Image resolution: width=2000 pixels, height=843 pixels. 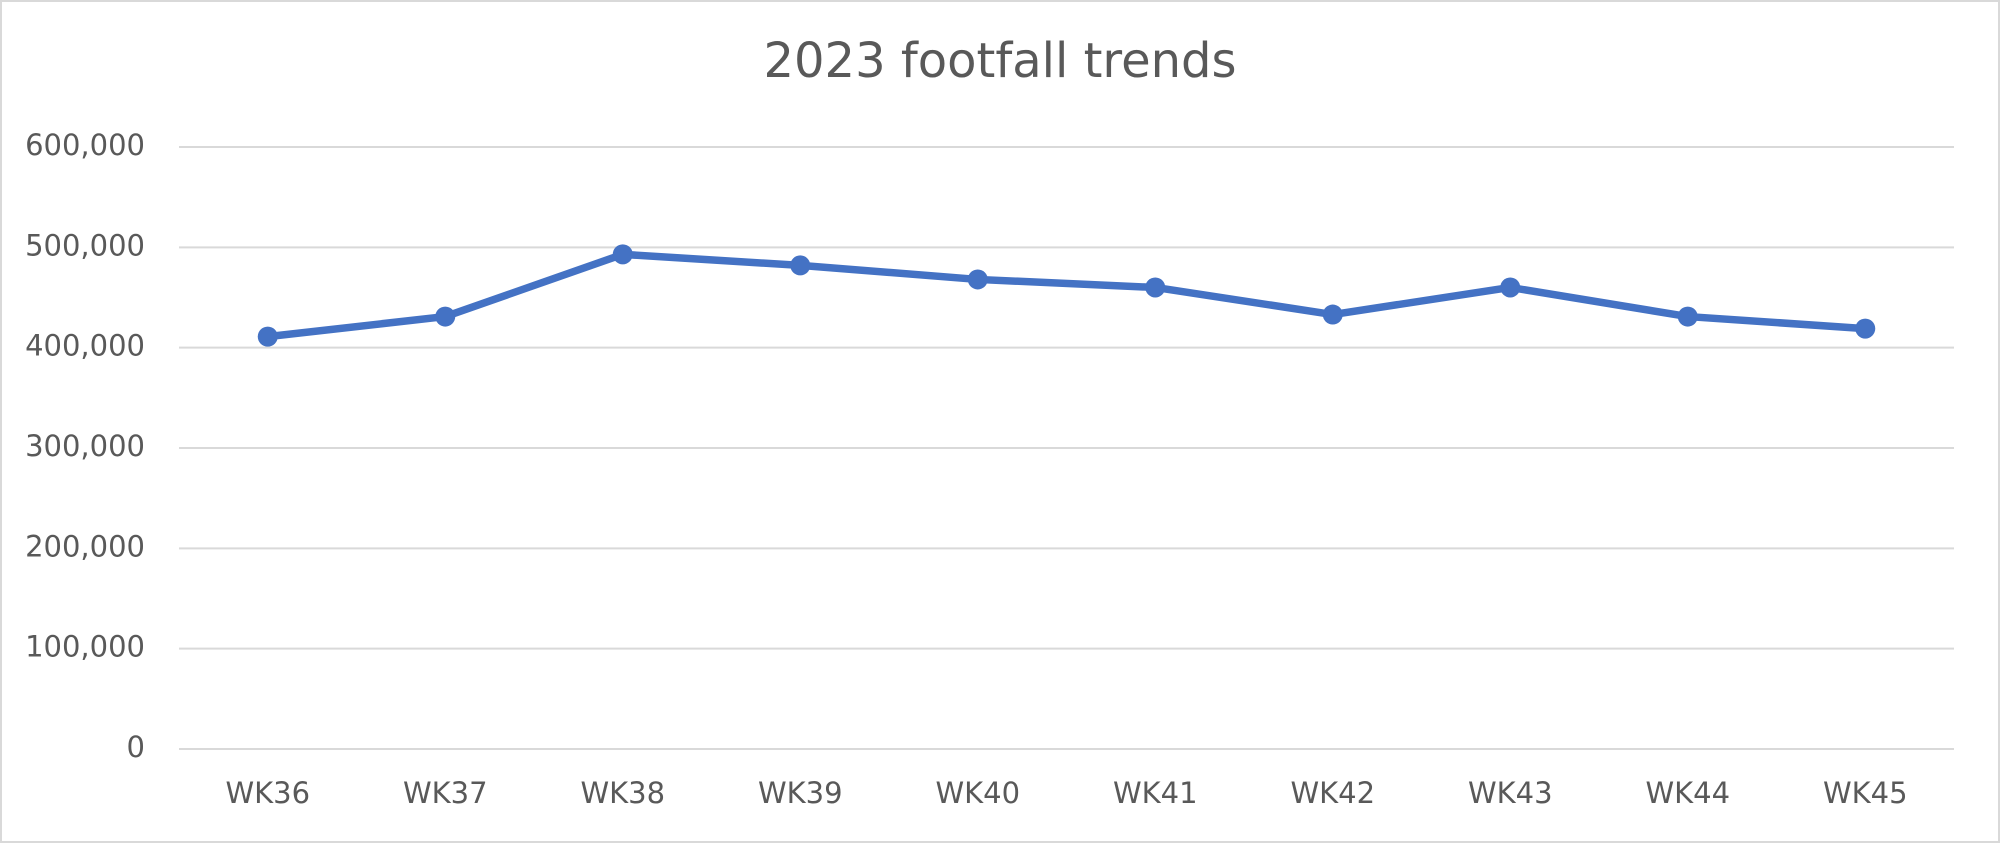 I want to click on y-tick-label: 600,000, so click(x=85, y=145).